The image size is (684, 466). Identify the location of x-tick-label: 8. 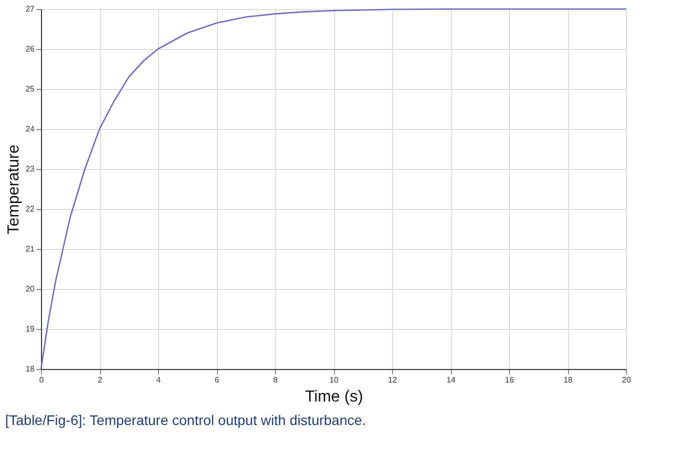
(275, 380).